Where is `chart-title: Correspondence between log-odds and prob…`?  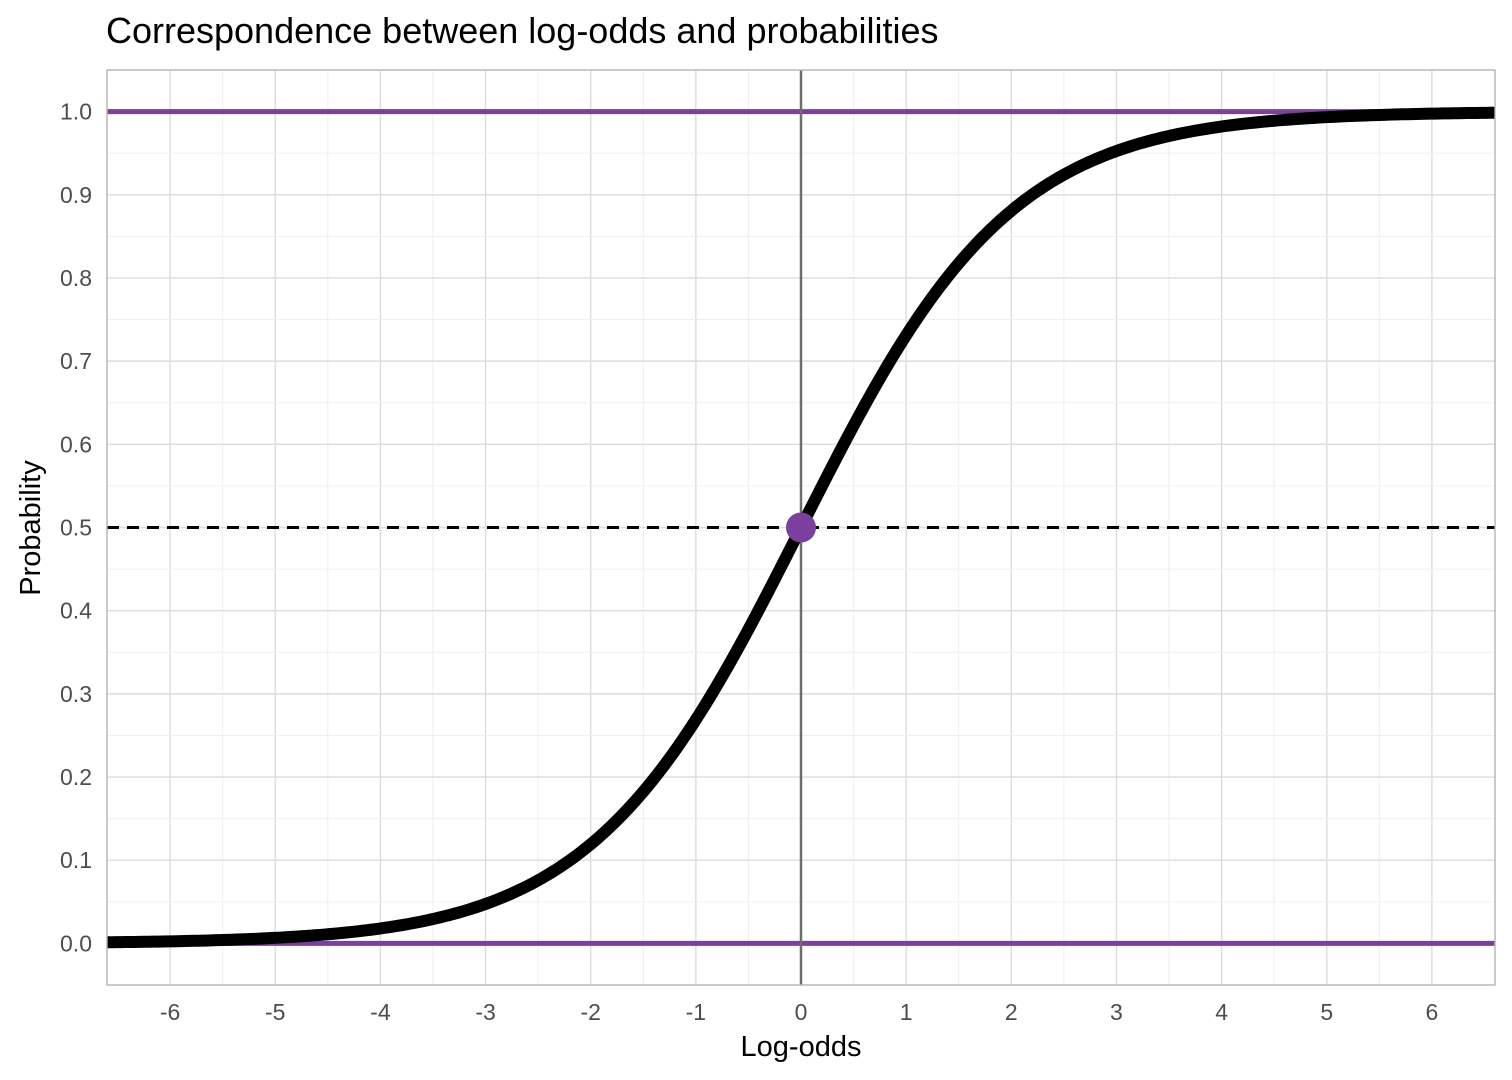 chart-title: Correspondence between log-odds and prob… is located at coordinates (522, 30).